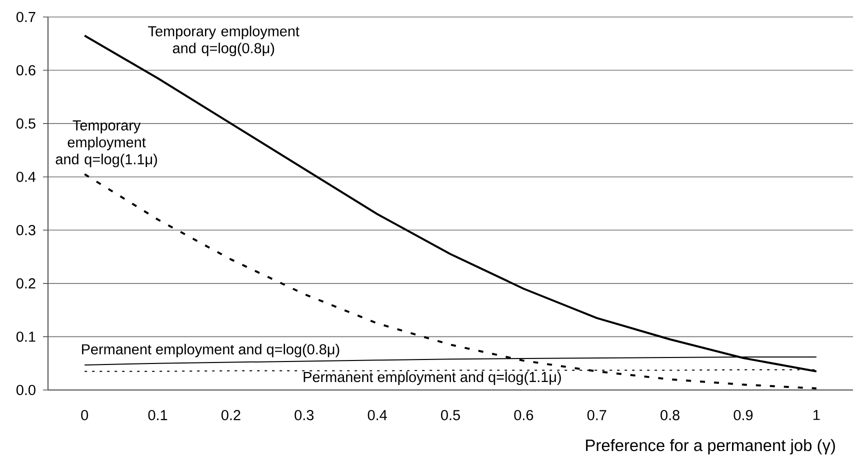 The width and height of the screenshot is (855, 467). Describe the element at coordinates (26, 123) in the screenshot. I see `y-tick-label: 0.5` at that location.